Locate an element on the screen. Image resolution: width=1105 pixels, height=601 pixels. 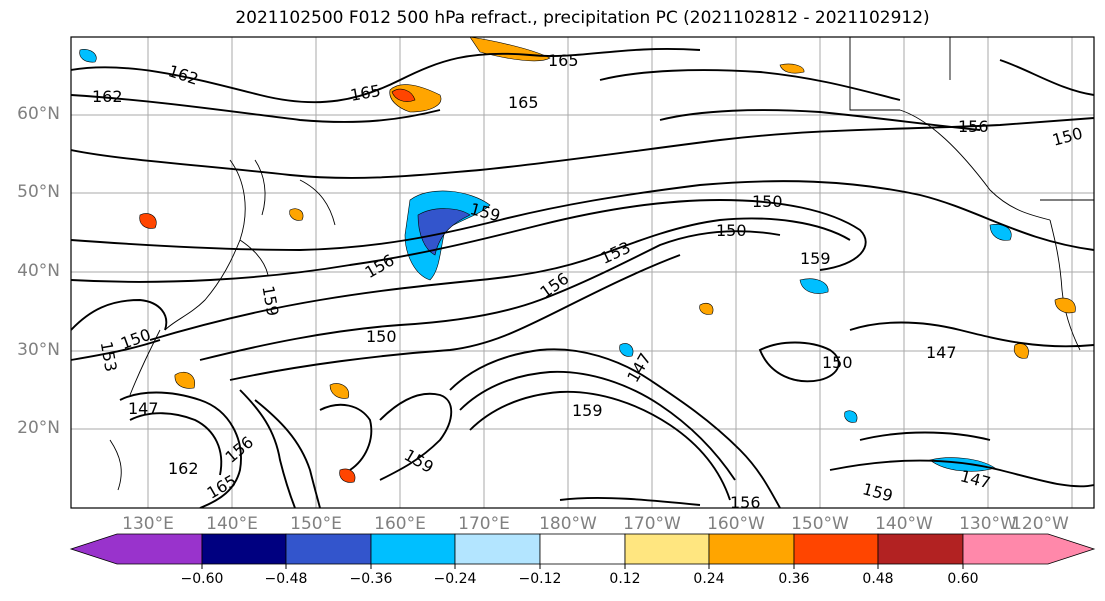
lon-label: 170°E is located at coordinates (484, 524).